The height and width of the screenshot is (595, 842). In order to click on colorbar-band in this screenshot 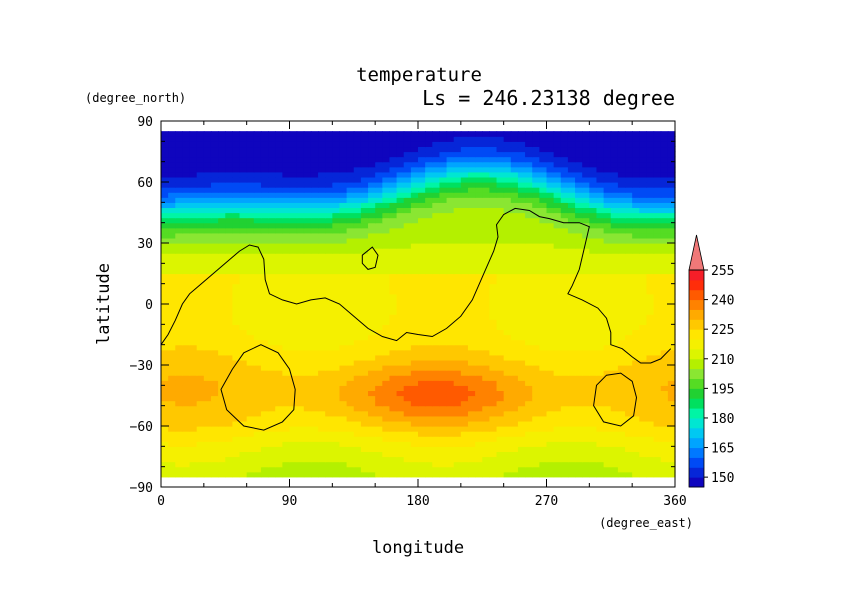, I will do `click(696, 413)`.